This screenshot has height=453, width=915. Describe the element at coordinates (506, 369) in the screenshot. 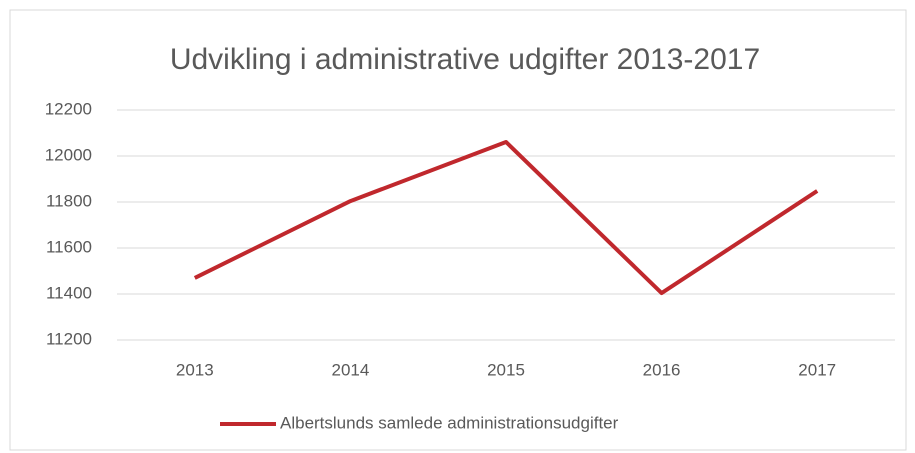

I see `x-tick-label: 2015` at that location.